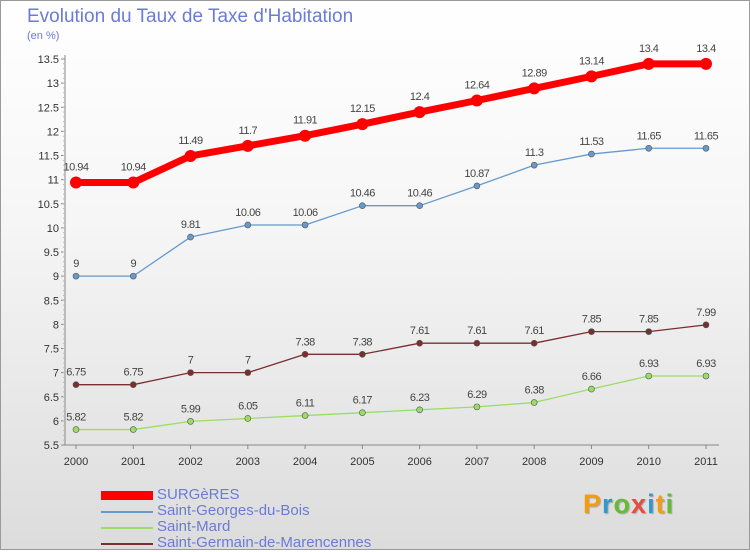 The height and width of the screenshot is (552, 750). Describe the element at coordinates (191, 225) in the screenshot. I see `data-label: 9.81` at that location.